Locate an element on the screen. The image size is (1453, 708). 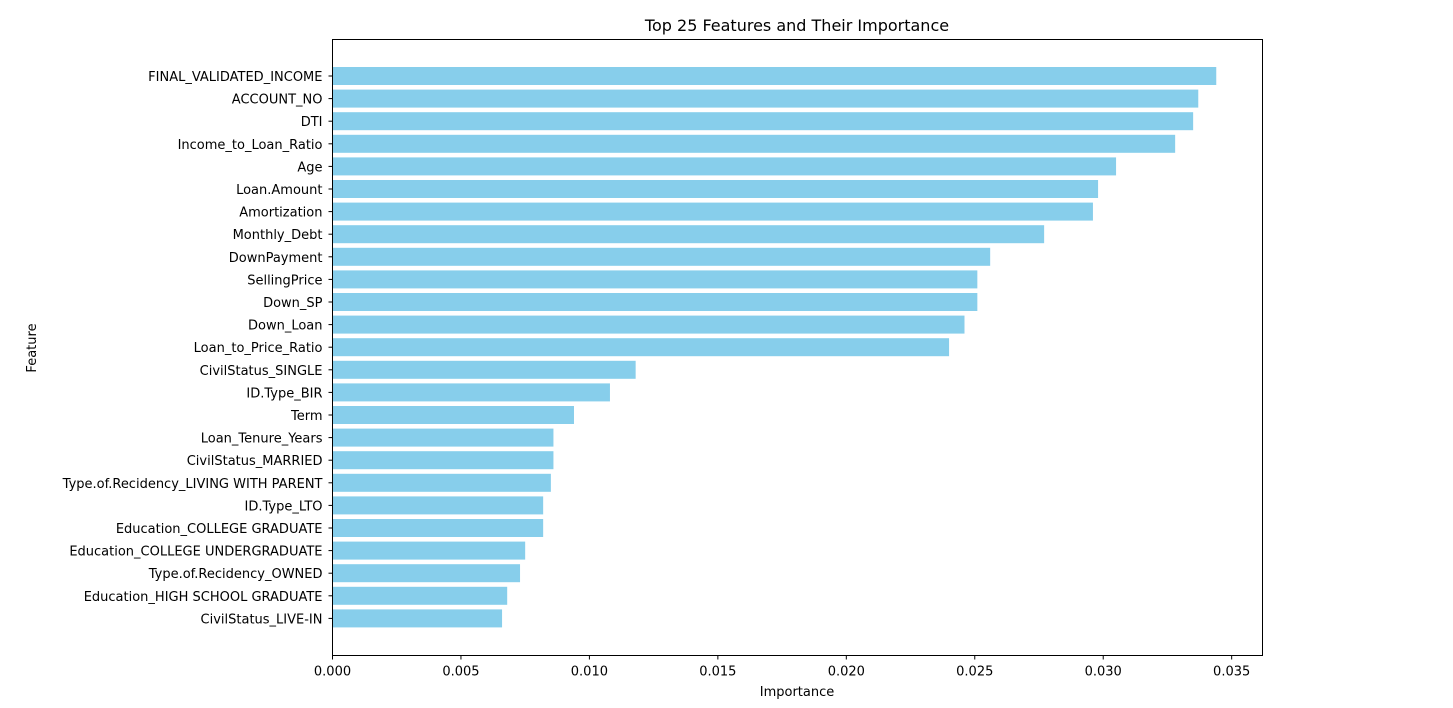
x-tick-label: 0.030 is located at coordinates (1103, 672).